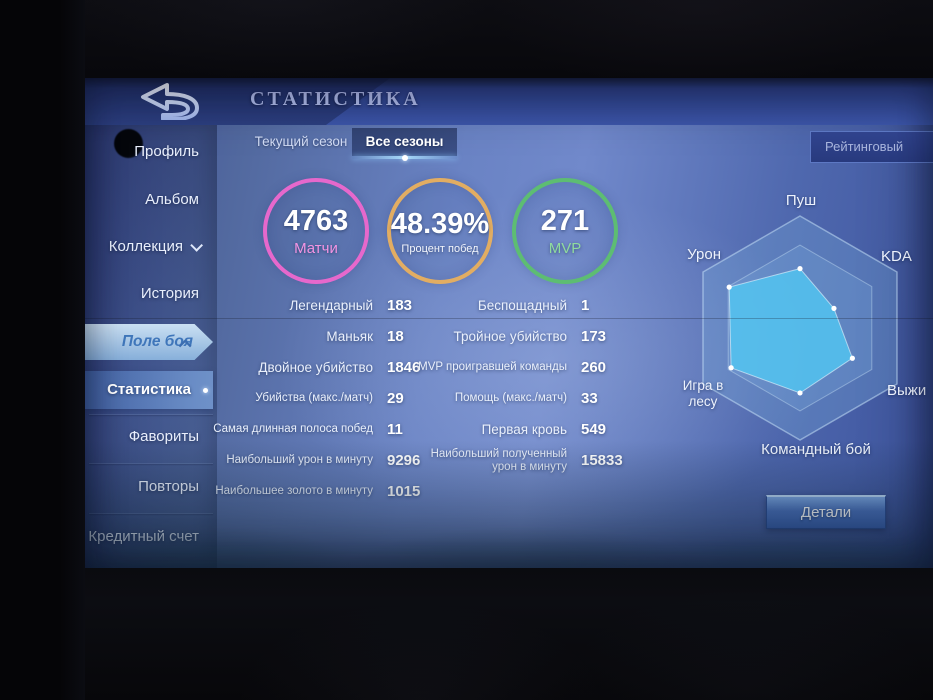 This screenshot has width=933, height=700. What do you see at coordinates (205, 390) in the screenshot?
I see `active-item-dot` at bounding box center [205, 390].